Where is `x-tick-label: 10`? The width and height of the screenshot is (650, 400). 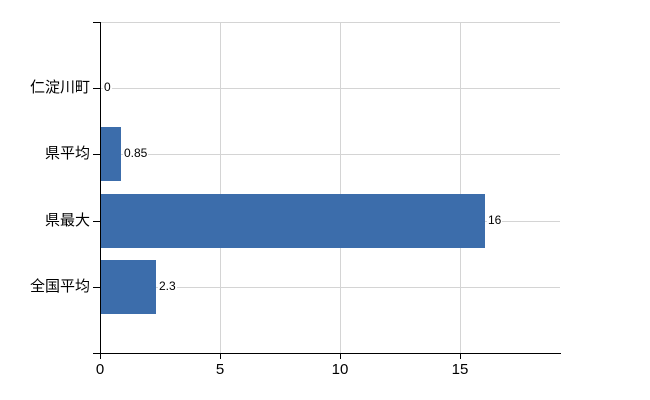
x-tick-label: 10 is located at coordinates (340, 369).